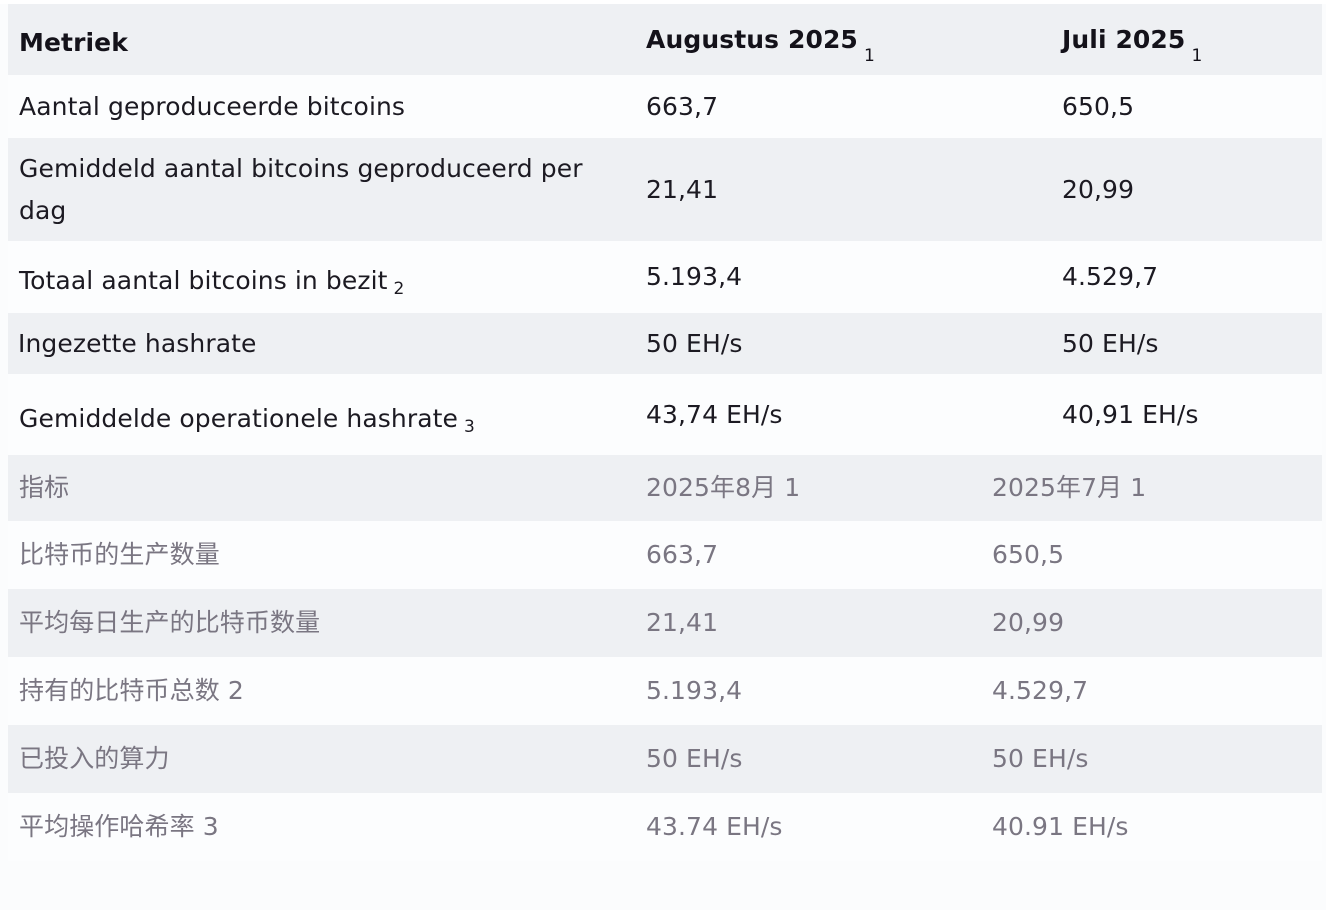  Describe the element at coordinates (469, 426) in the screenshot. I see `footnote-ref: 3` at that location.